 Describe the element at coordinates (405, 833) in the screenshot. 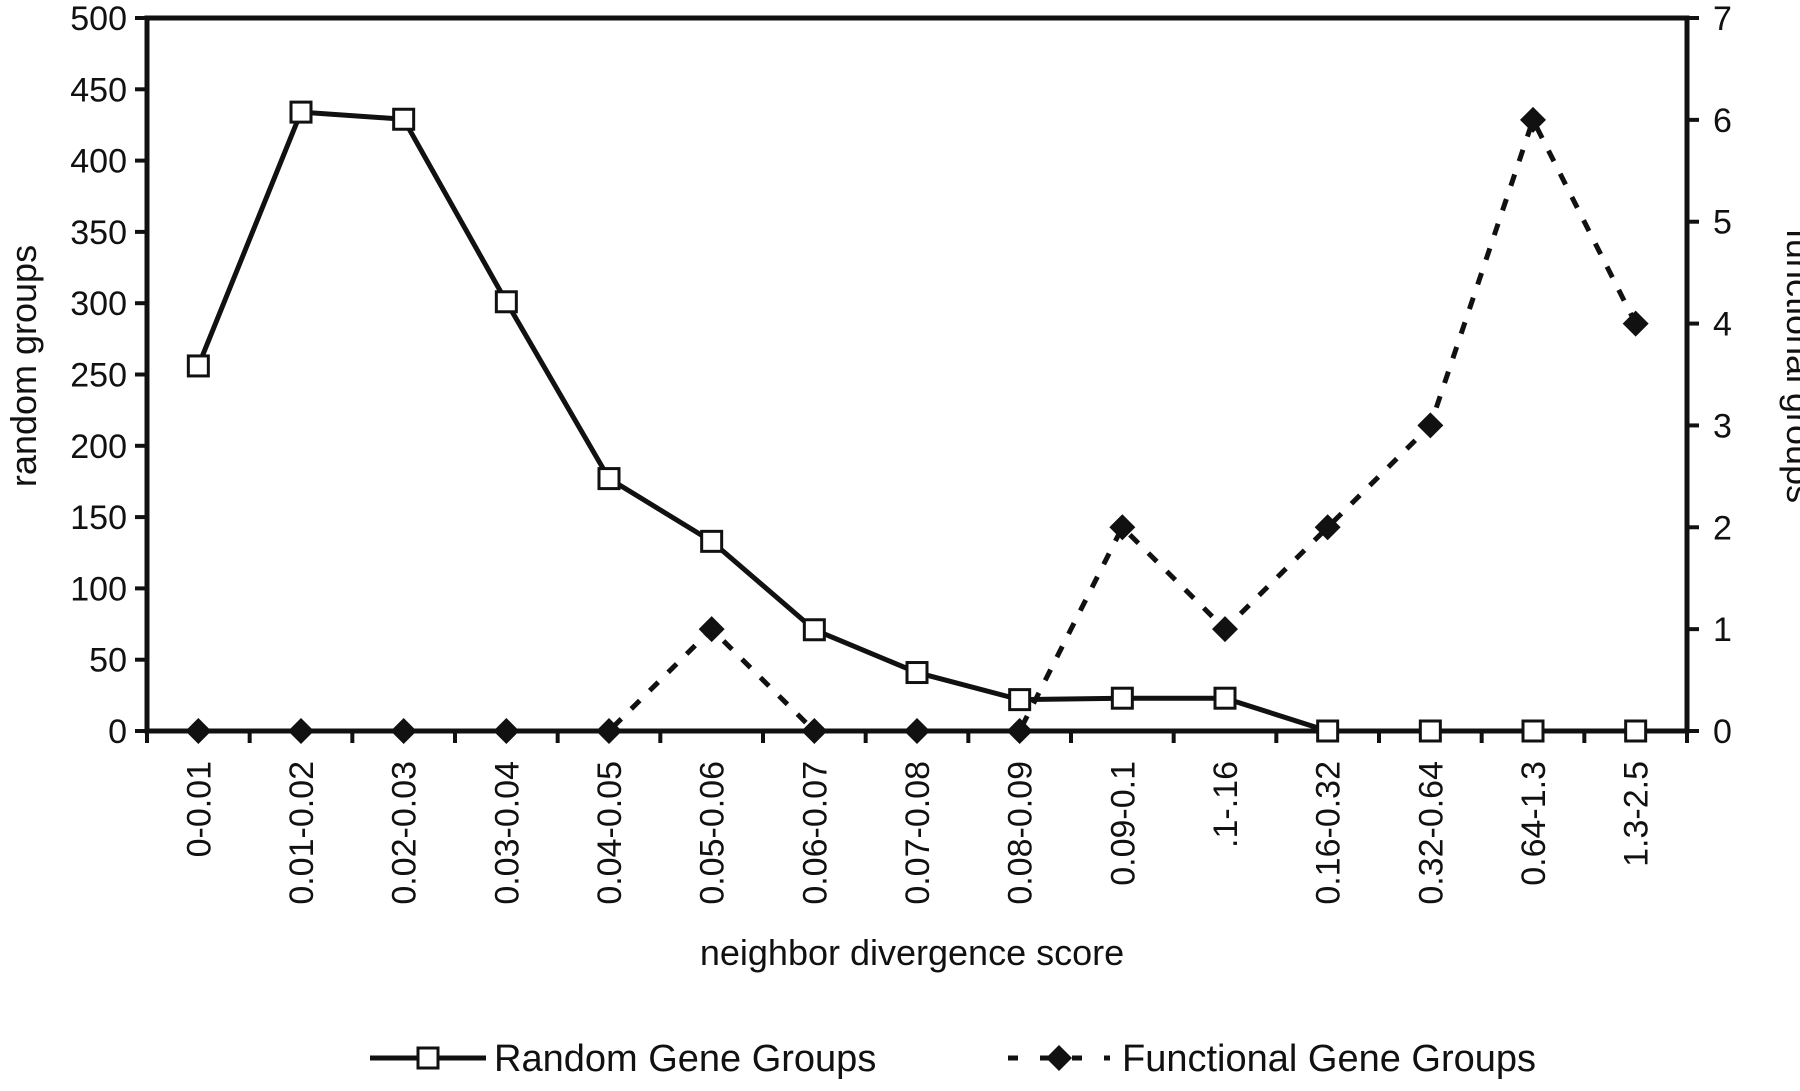

I see `x-tick-label: 0.02-0.03` at that location.